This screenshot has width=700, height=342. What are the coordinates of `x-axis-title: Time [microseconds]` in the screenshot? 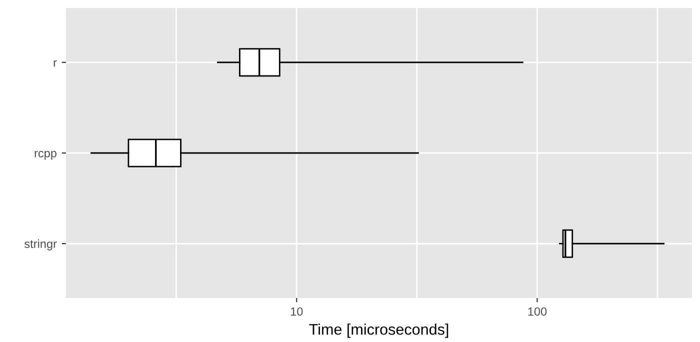 It's located at (378, 331).